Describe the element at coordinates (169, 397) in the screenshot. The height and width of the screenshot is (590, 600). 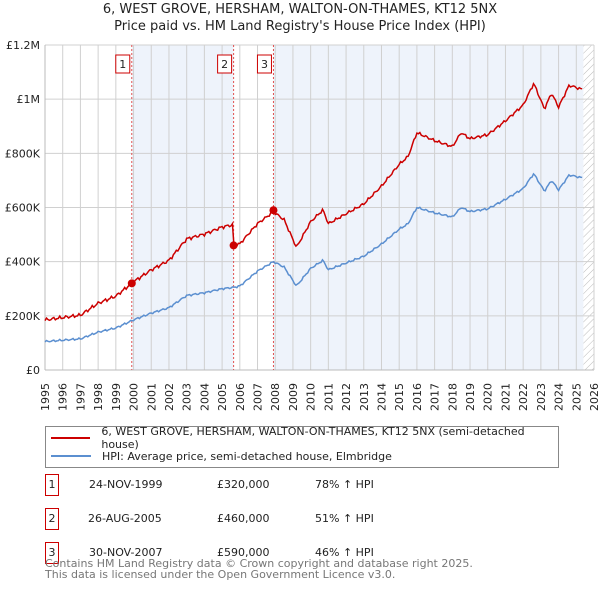
I see `x-tick-label: 2002` at that location.